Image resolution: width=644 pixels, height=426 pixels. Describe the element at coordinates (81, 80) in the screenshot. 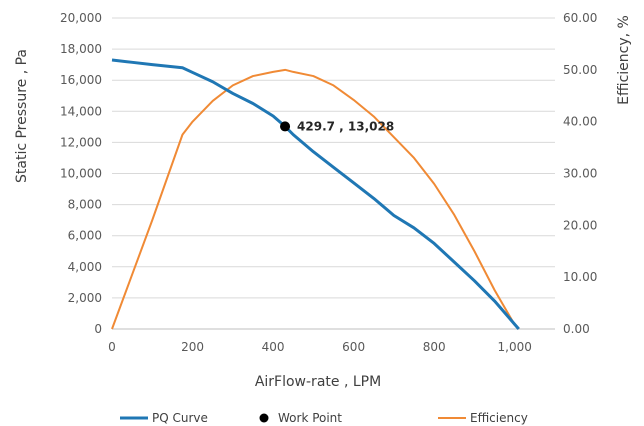

I see `y-tick-label: 16,000` at that location.